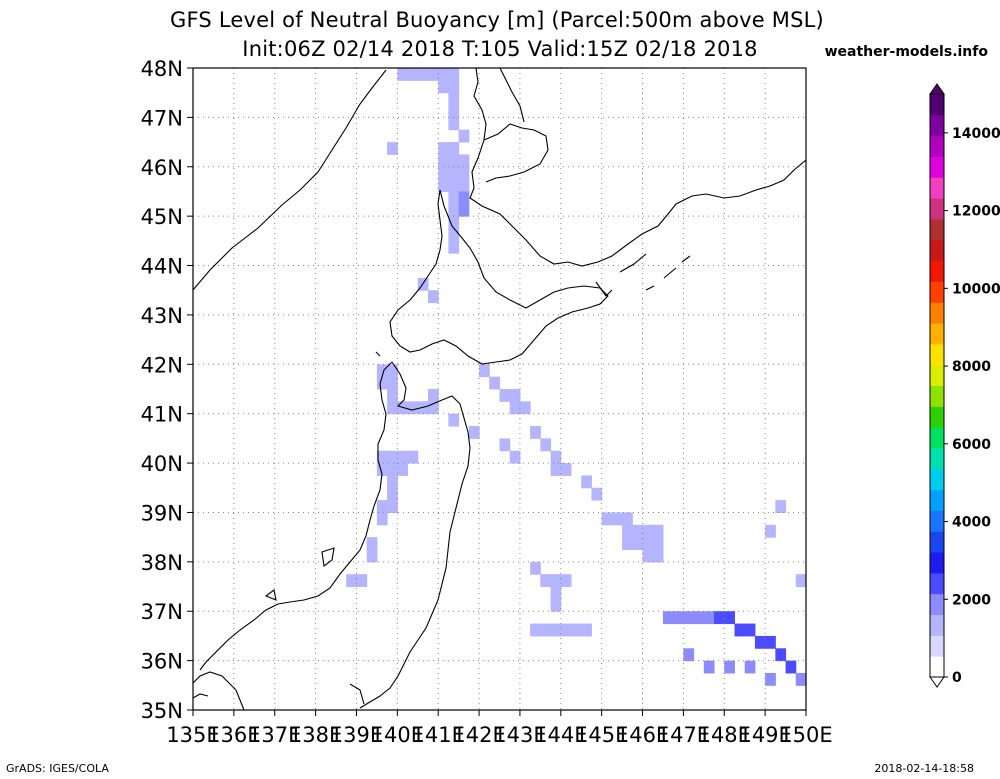 The height and width of the screenshot is (779, 1000). I want to click on coast-sakhalin, so click(637, 167).